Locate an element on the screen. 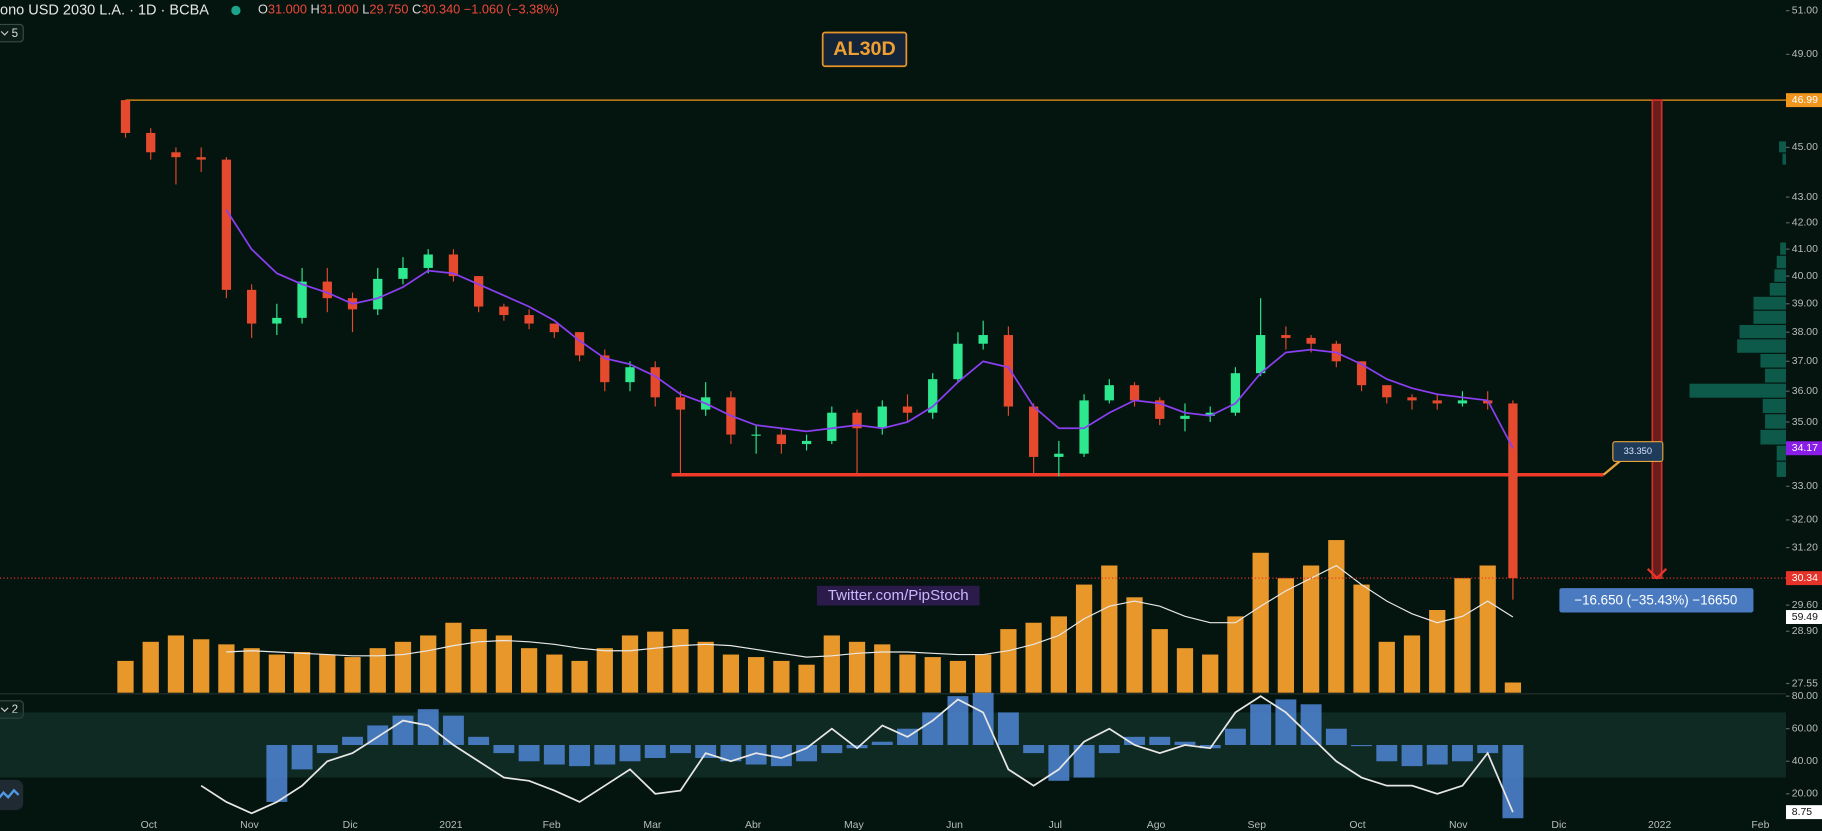 The width and height of the screenshot is (1822, 831). x-tick-label: Dic is located at coordinates (1558, 825).